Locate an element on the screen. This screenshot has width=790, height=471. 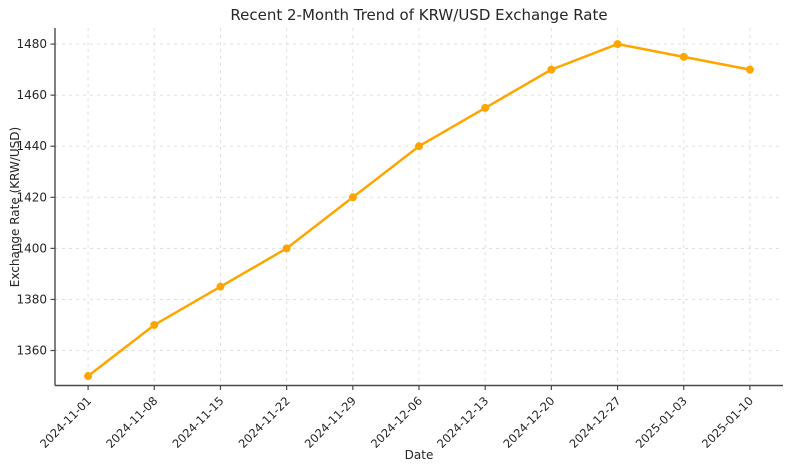
x-tick-label: 2024-12-27 is located at coordinates (595, 422).